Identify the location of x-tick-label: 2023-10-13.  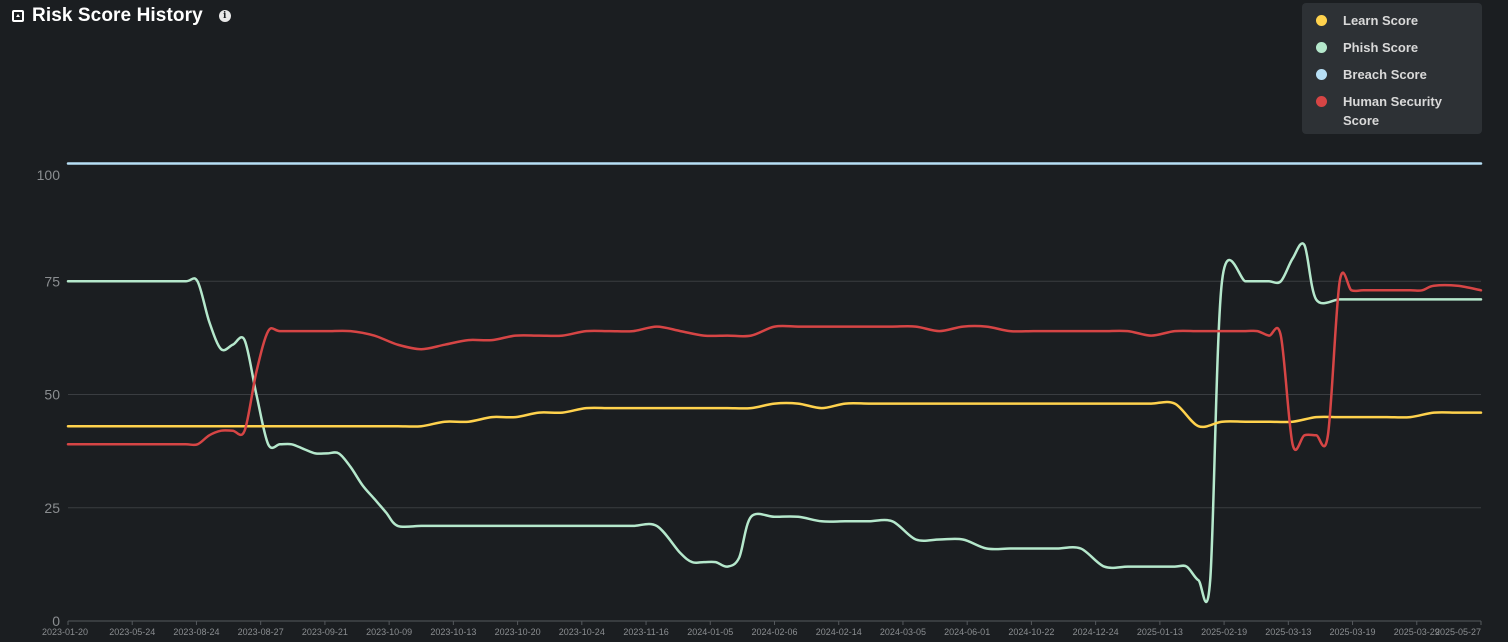
(453, 632).